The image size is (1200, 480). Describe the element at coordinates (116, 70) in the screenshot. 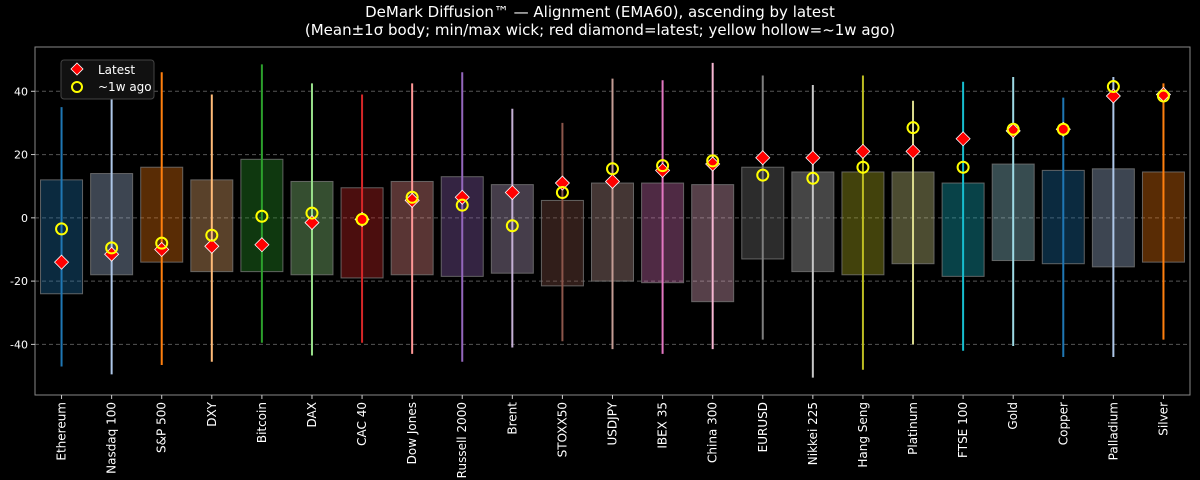

I see `legend-latest-label: Latest` at that location.